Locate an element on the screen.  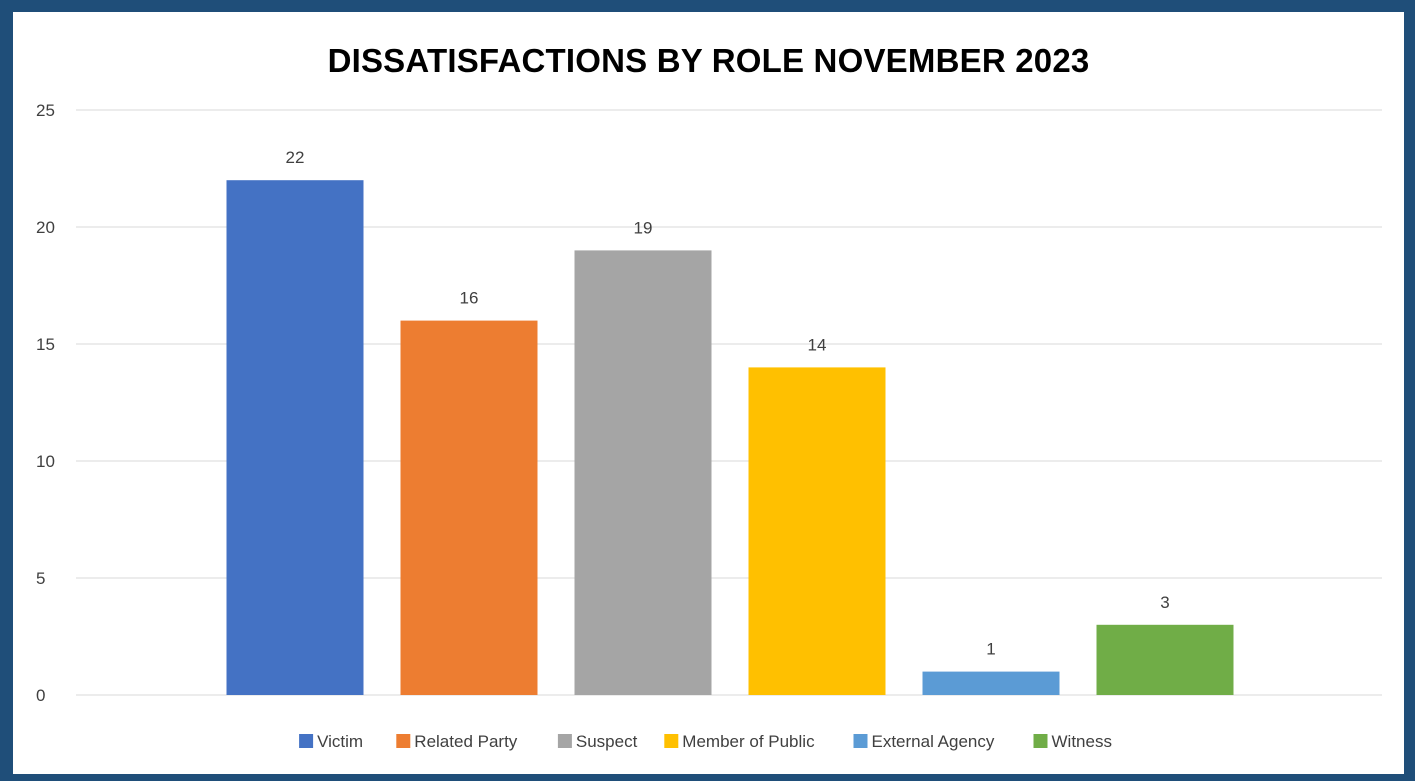
bar-suspect is located at coordinates (643, 472).